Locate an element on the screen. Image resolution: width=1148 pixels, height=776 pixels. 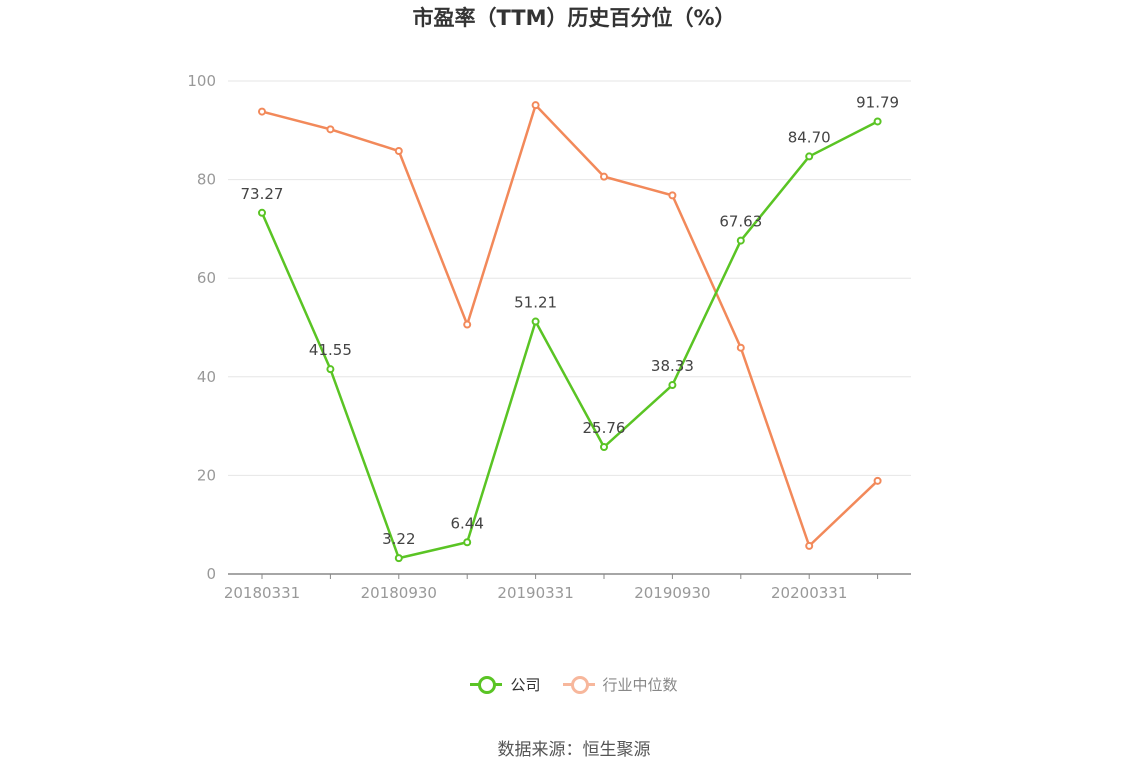
legend-item-industry: 行业中位数 is located at coordinates (620, 684).